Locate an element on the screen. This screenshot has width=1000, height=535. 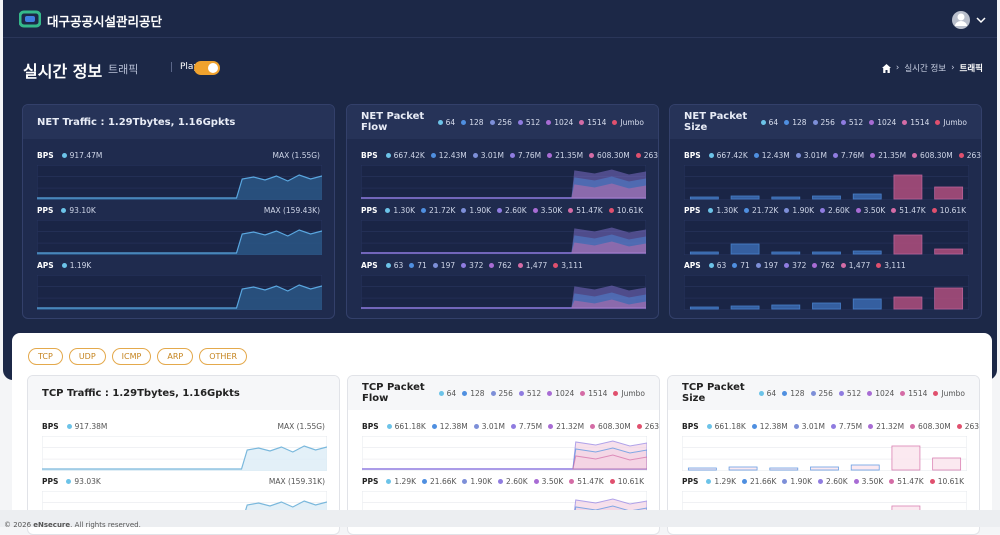
metric-line: PPS 93.10K MAX (159.43K) is located at coordinates (178, 210).